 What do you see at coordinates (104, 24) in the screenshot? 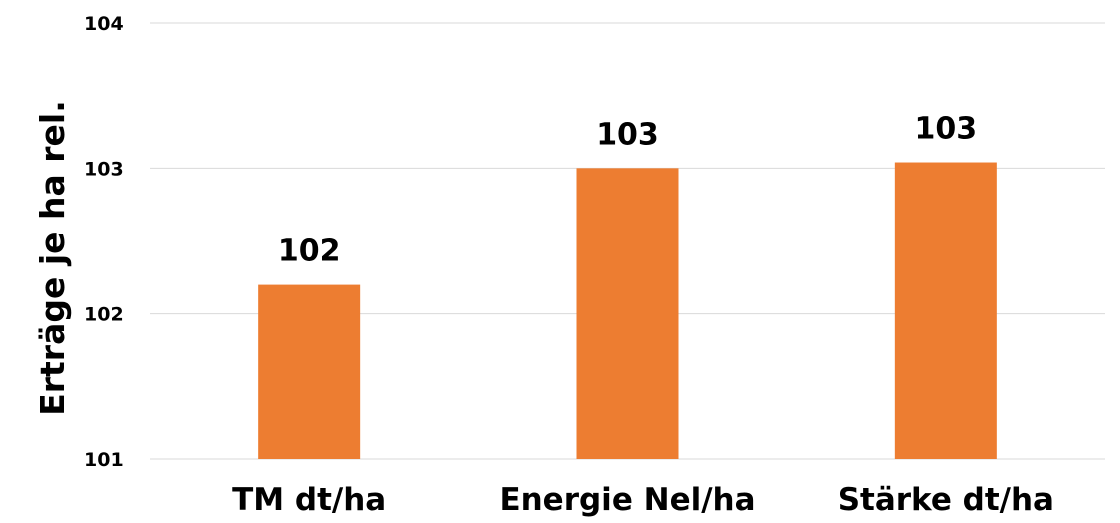
I see `y-tick-label: 104` at bounding box center [104, 24].